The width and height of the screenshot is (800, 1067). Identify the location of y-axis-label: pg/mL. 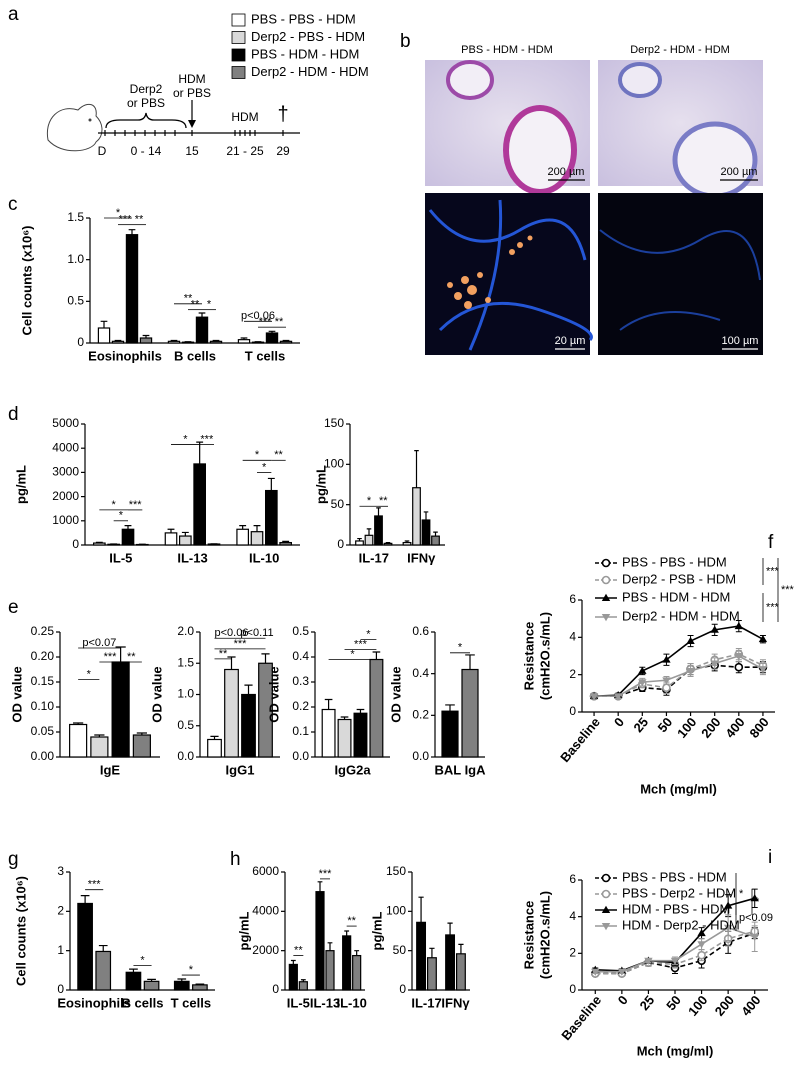
(320, 484).